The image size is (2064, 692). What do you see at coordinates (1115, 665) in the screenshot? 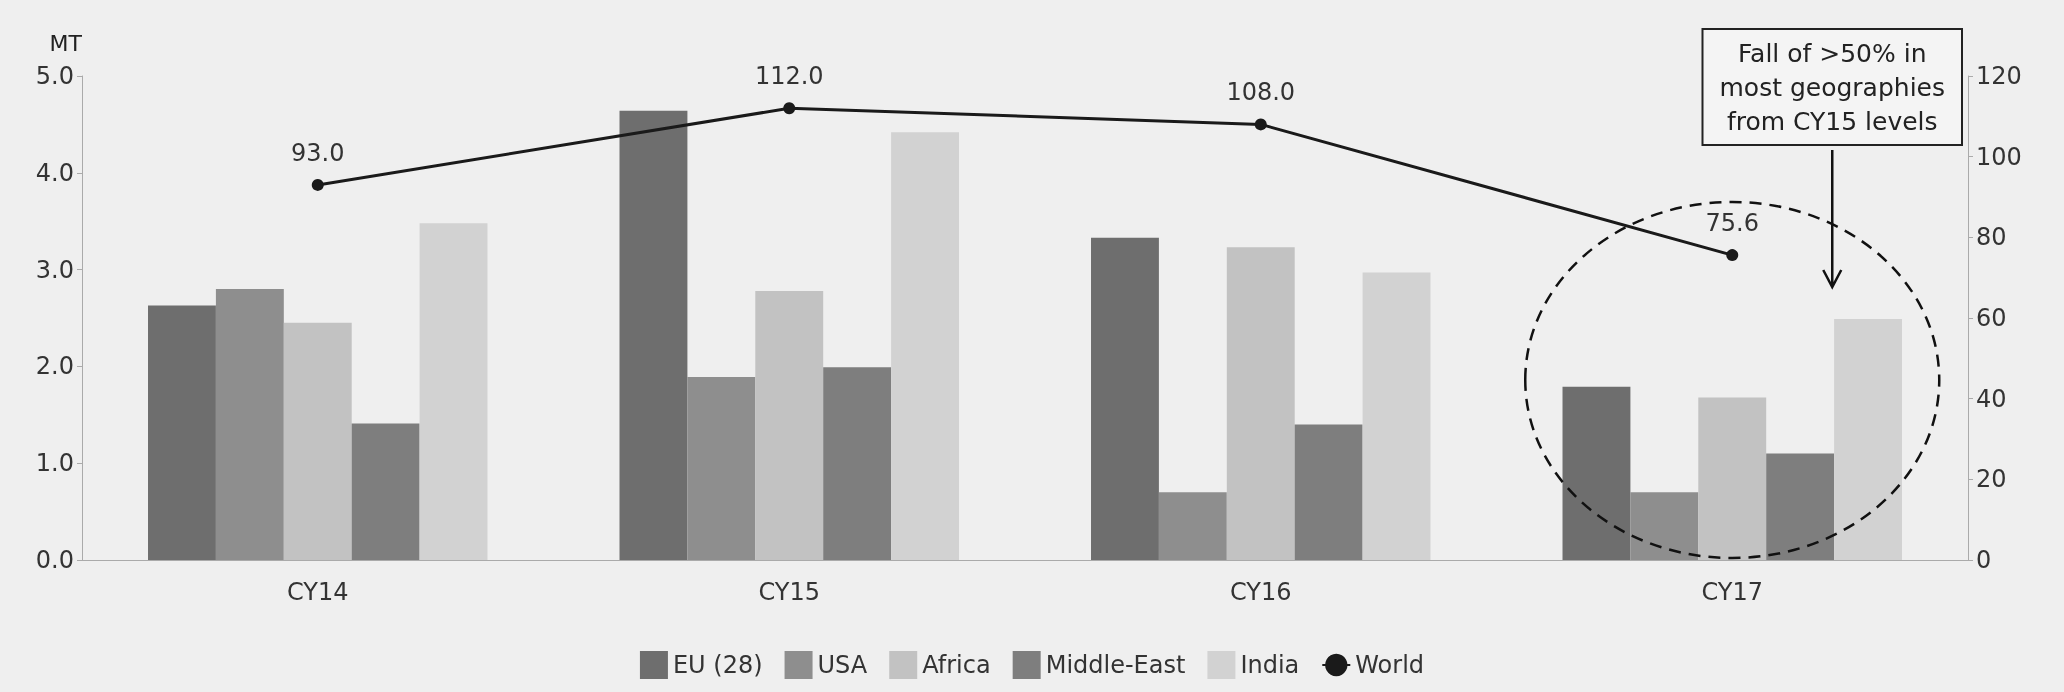
I see `legend-label: Middle-East` at bounding box center [1115, 665].